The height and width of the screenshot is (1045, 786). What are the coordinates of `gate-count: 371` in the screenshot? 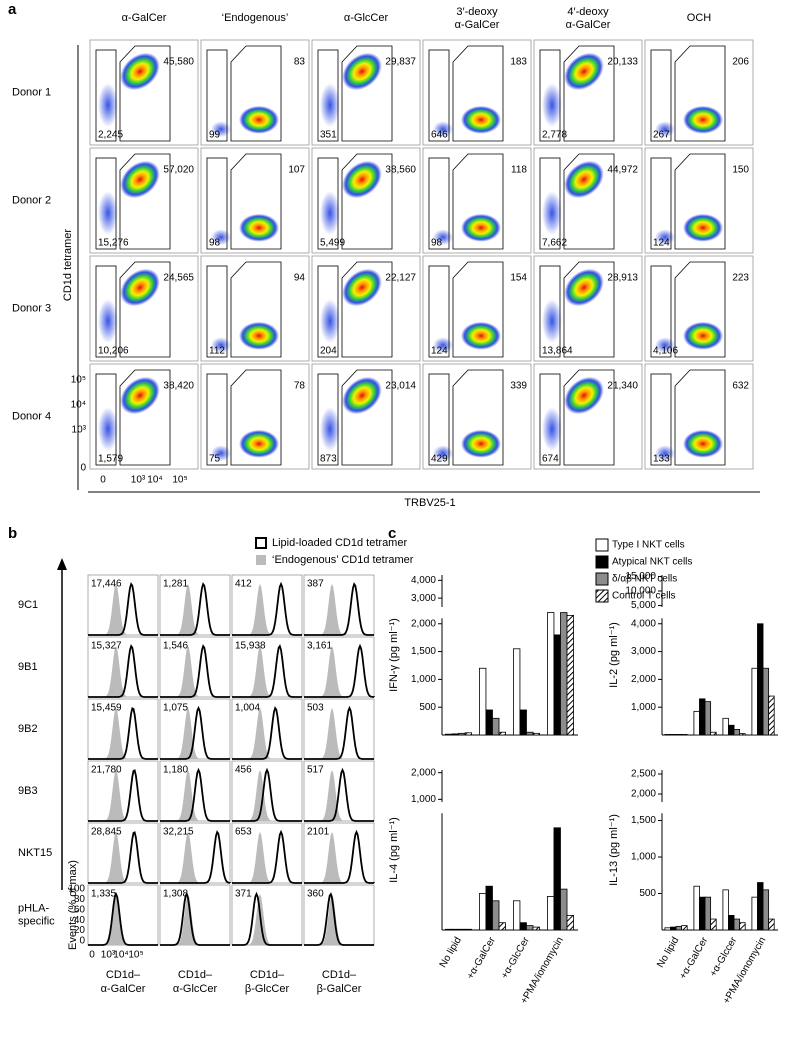 It's located at (243, 894).